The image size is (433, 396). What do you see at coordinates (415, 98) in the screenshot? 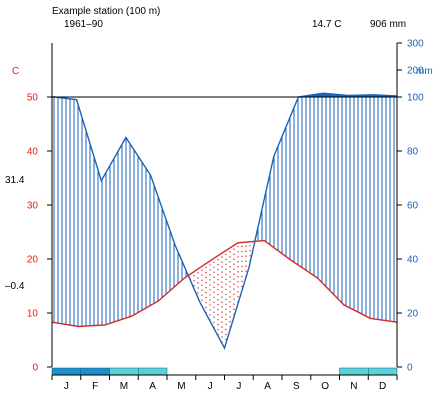
I see `right-tick-label: 100` at bounding box center [415, 98].